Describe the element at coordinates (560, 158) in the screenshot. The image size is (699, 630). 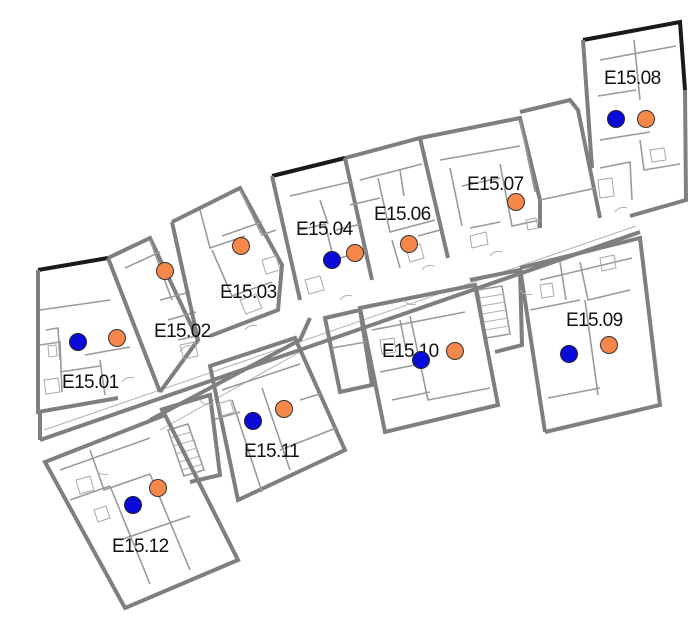
I see `core-north` at that location.